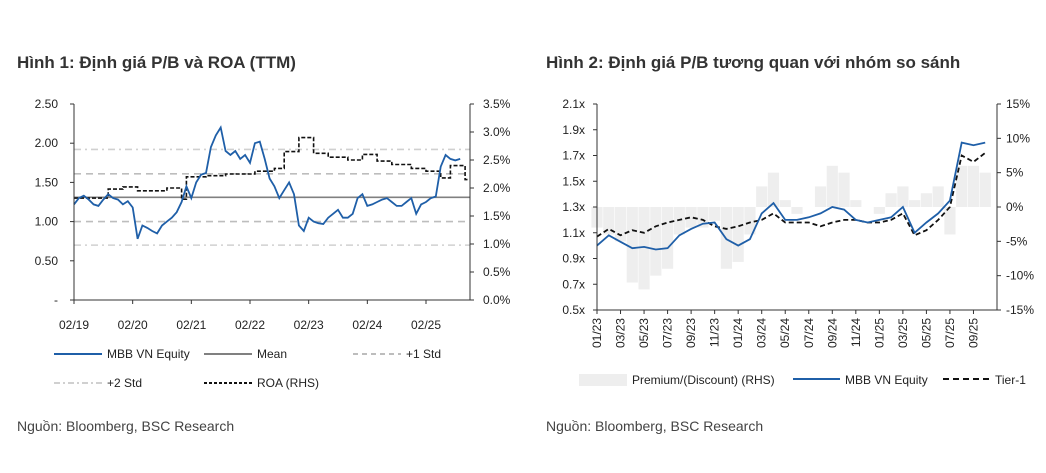 The width and height of the screenshot is (1046, 473). What do you see at coordinates (56, 300) in the screenshot?
I see `y-tick-label: -` at bounding box center [56, 300].